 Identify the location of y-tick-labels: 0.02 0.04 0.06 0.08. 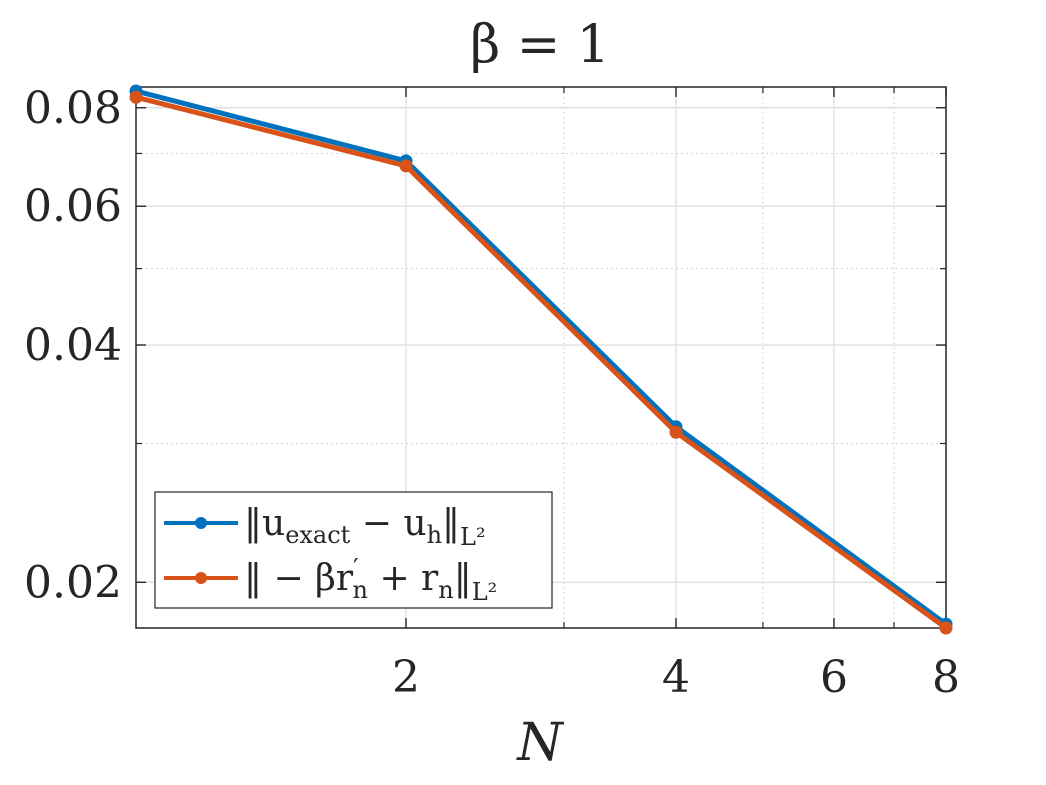
(73, 346).